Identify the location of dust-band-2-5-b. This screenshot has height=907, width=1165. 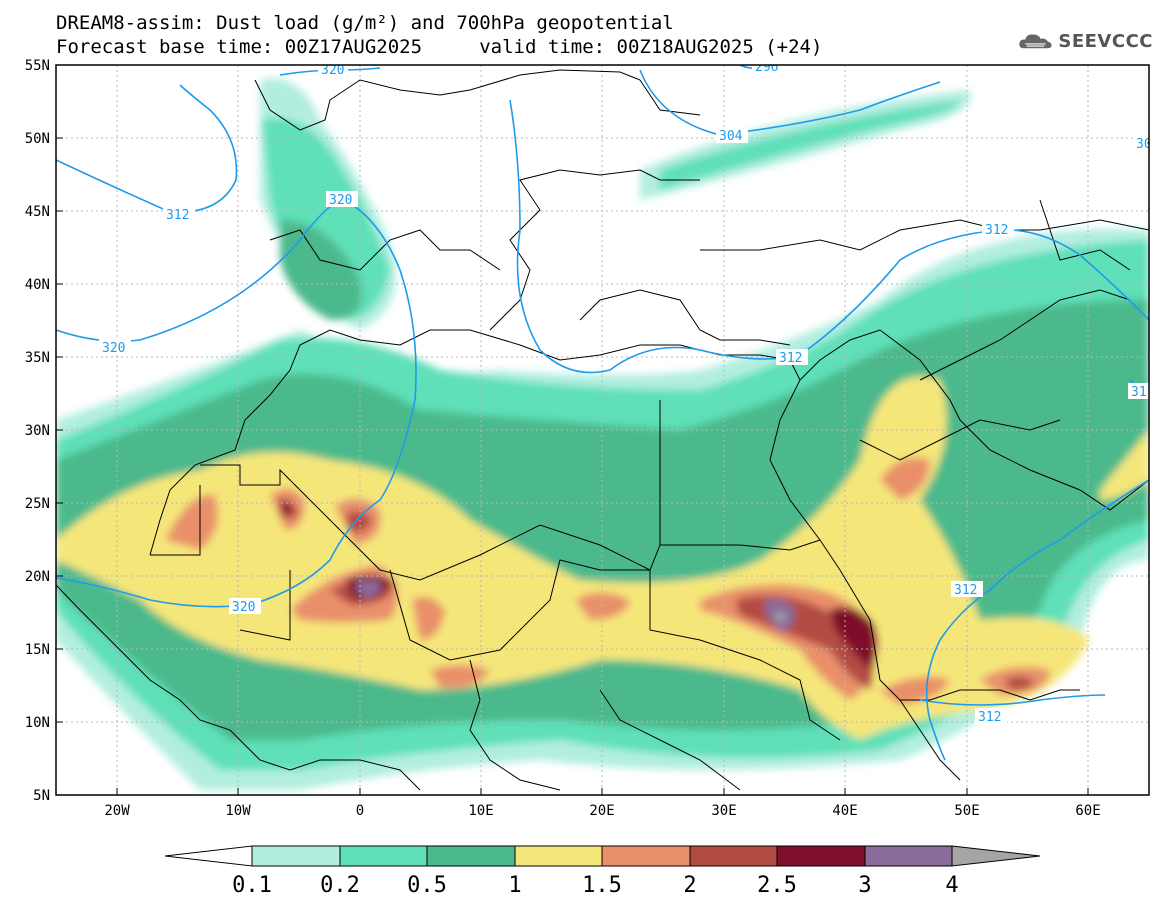
(853, 638).